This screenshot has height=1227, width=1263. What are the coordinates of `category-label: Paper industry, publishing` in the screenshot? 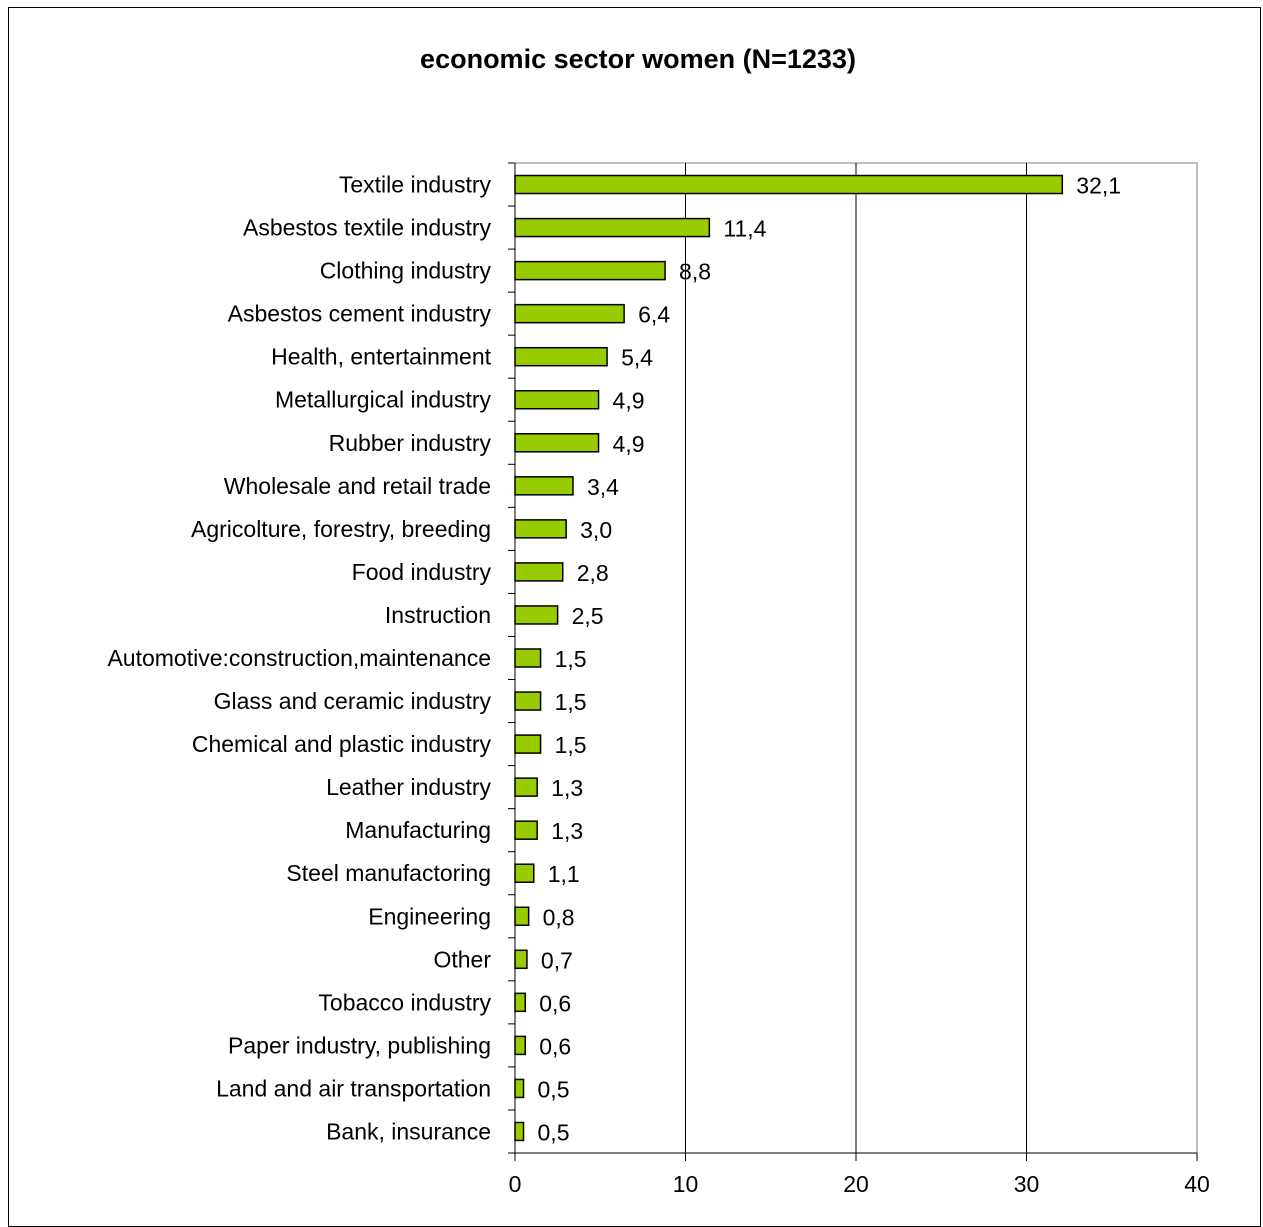 It's located at (359, 1045).